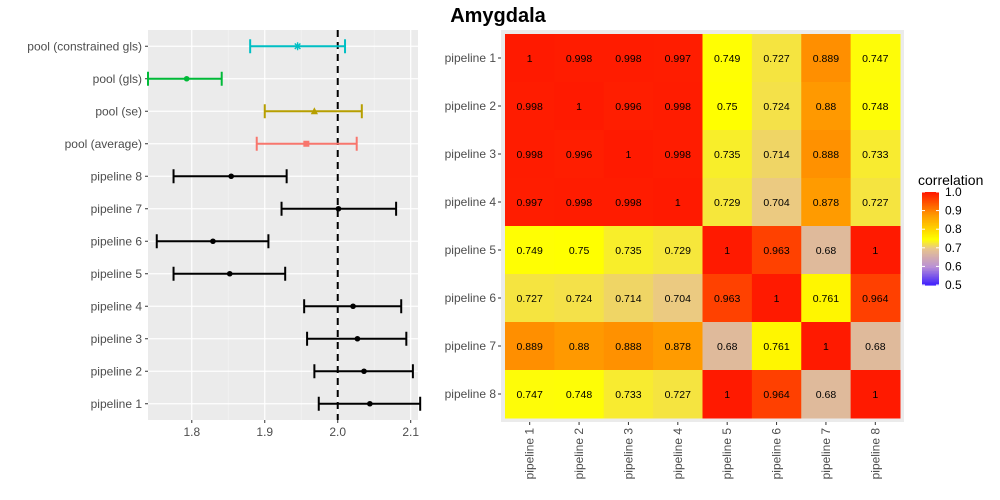 The width and height of the screenshot is (1000, 500). I want to click on heatmap-x-label: pipeline 5, so click(727, 454).